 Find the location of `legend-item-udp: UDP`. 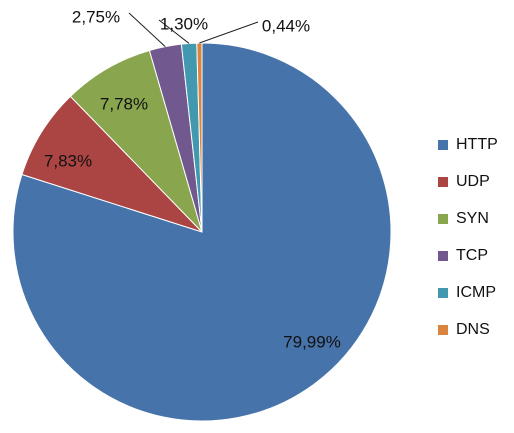

legend-item-udp: UDP is located at coordinates (464, 181).